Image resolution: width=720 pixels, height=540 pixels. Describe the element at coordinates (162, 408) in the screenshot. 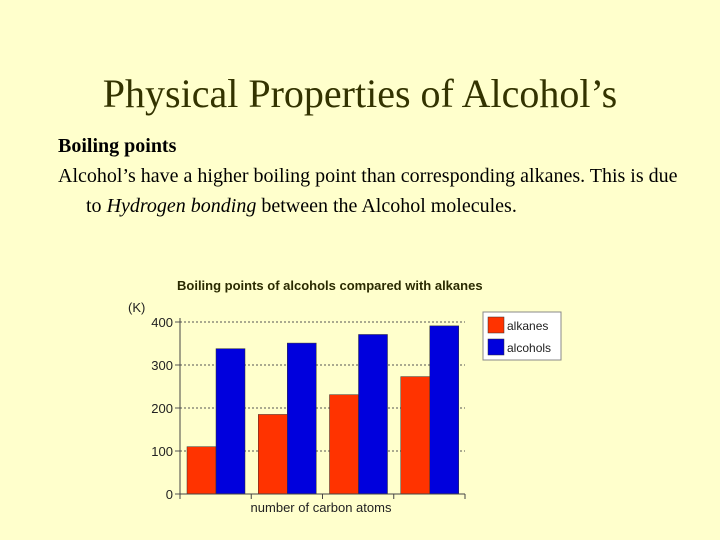

I see `y-tick-label: 200` at that location.